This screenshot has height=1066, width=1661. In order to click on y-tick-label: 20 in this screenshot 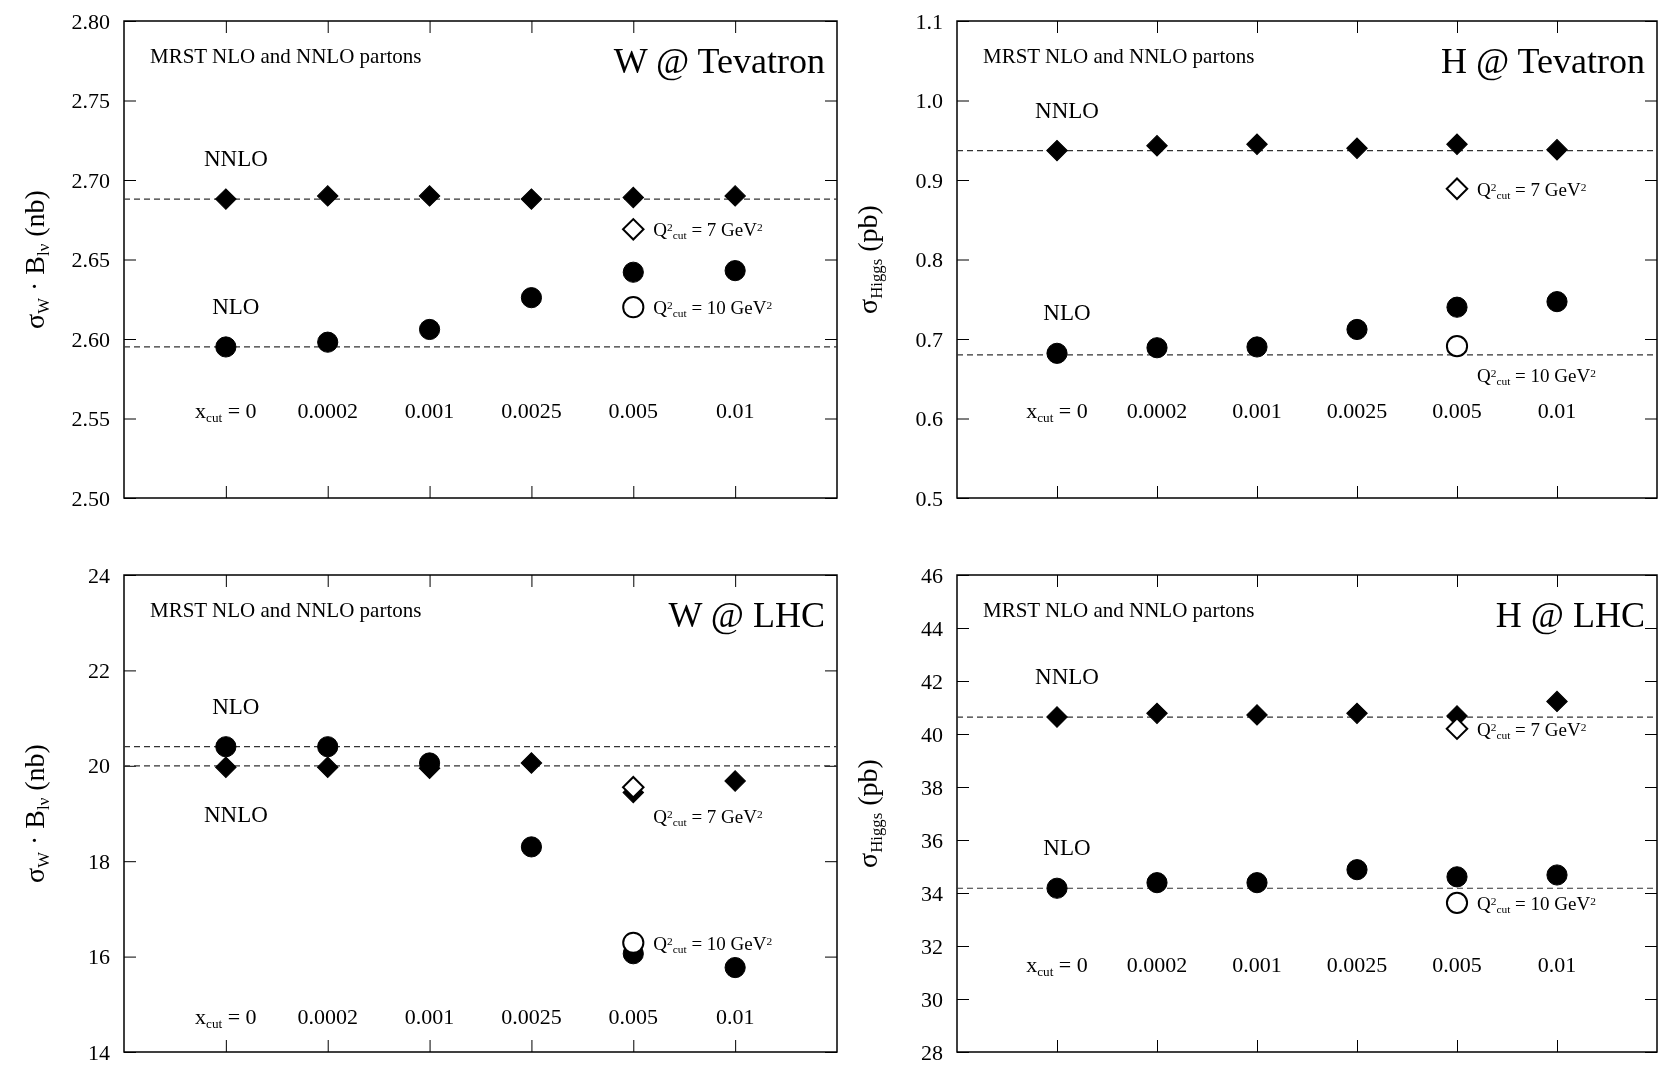, I will do `click(99, 766)`.